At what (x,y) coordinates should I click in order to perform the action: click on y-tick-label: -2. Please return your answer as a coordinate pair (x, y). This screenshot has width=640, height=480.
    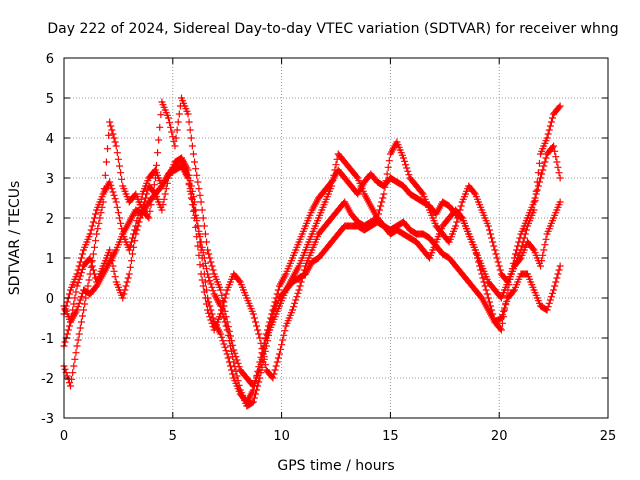
    Looking at the image, I should click on (47, 379).